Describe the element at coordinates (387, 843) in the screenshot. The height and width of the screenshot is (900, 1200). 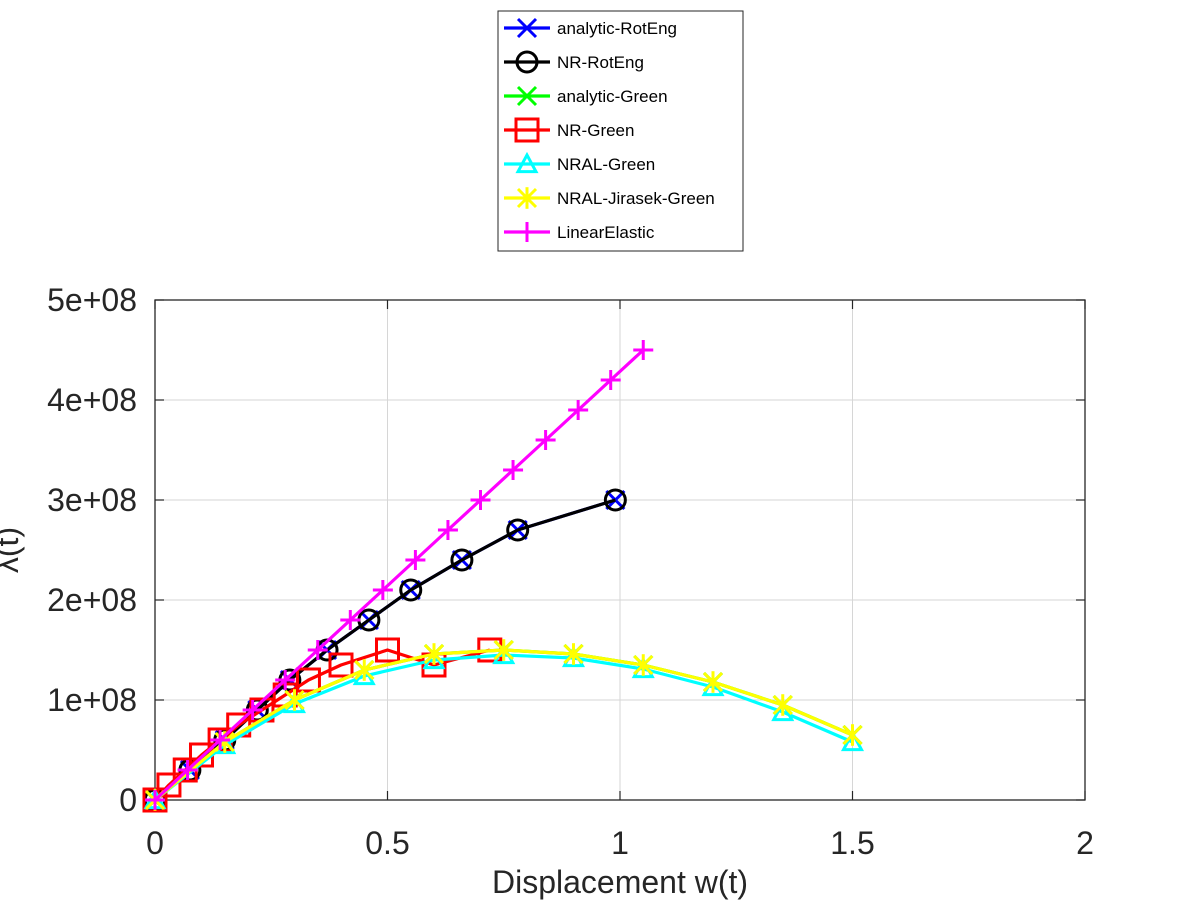
I see `x-tick-label: 0.5` at that location.